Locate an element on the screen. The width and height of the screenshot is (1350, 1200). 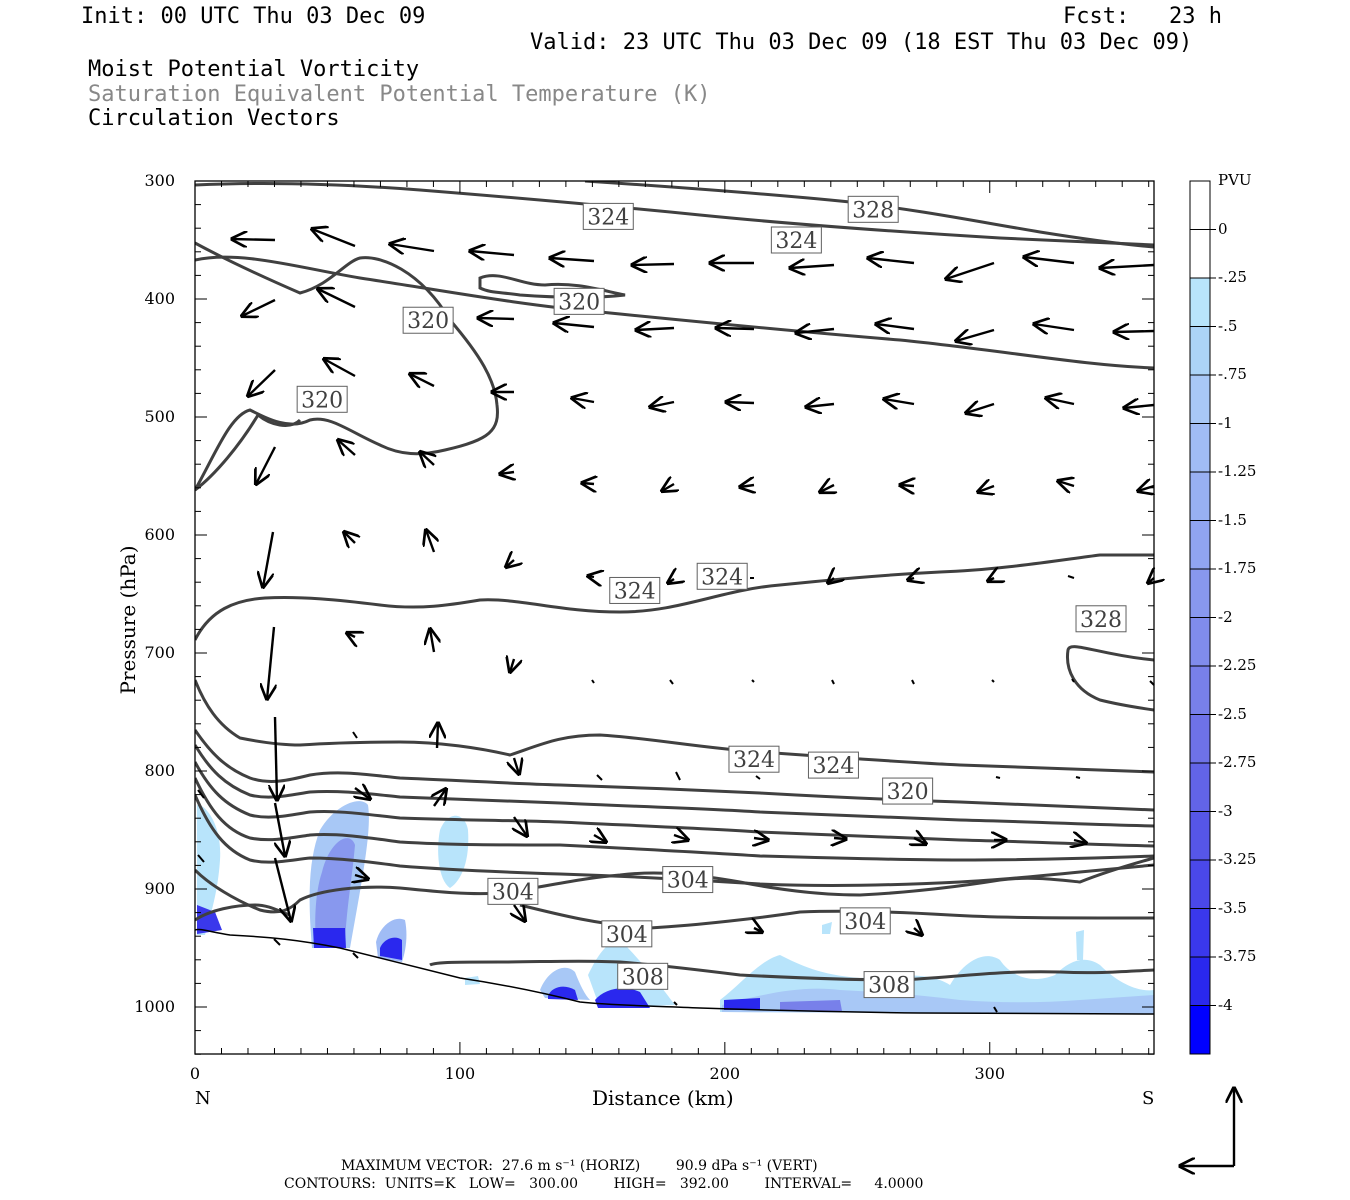
x-axis-title: Distance (km) is located at coordinates (663, 1098).